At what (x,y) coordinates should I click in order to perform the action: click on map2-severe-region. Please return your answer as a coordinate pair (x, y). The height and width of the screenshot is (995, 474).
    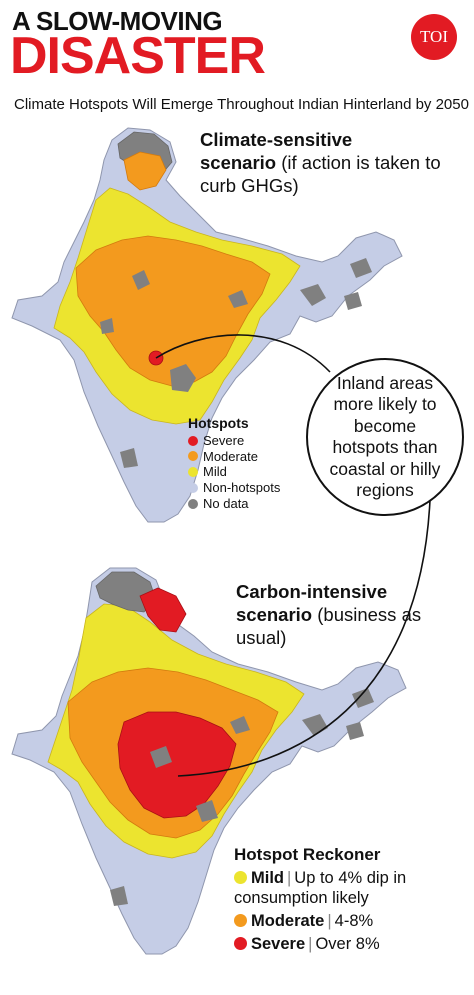
    Looking at the image, I should click on (177, 765).